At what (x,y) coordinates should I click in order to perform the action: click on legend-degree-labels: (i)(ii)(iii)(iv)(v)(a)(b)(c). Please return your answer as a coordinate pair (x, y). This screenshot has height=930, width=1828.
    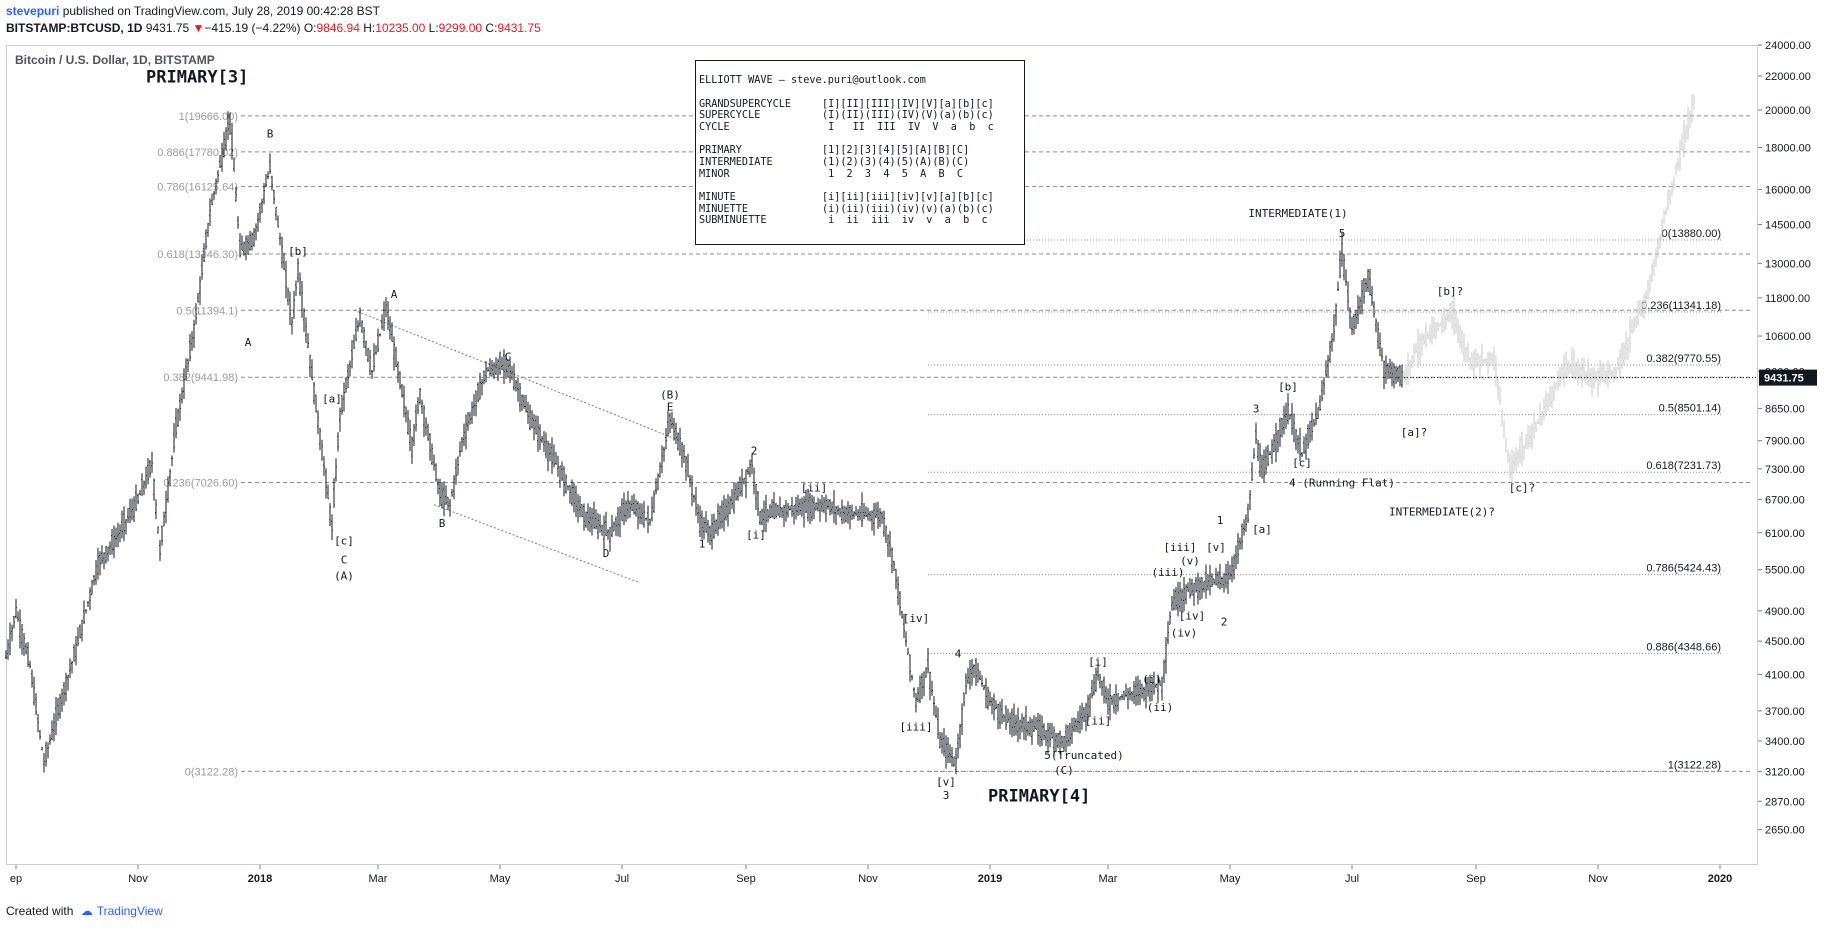
    Looking at the image, I should click on (908, 209).